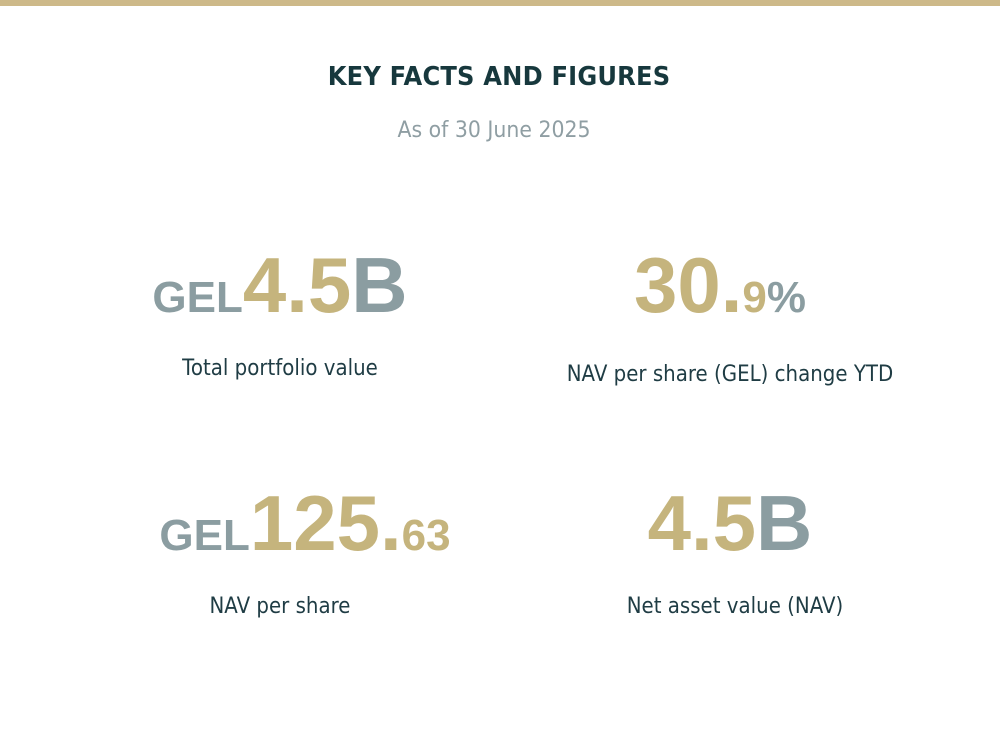 This screenshot has height=744, width=1000. What do you see at coordinates (426, 535) in the screenshot?
I see `figure-decimal: 63` at bounding box center [426, 535].